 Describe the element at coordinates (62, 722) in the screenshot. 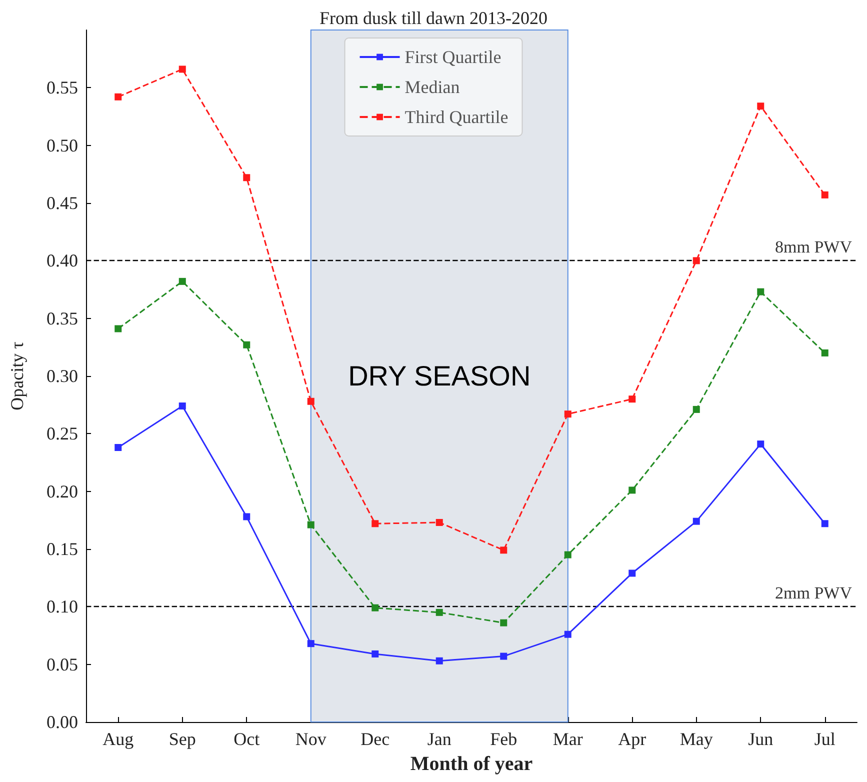

I see `y-tick-label: 0.00` at that location.